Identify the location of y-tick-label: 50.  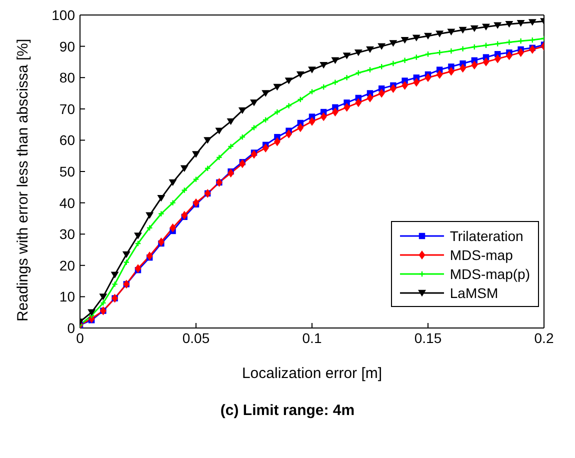
(67, 171).